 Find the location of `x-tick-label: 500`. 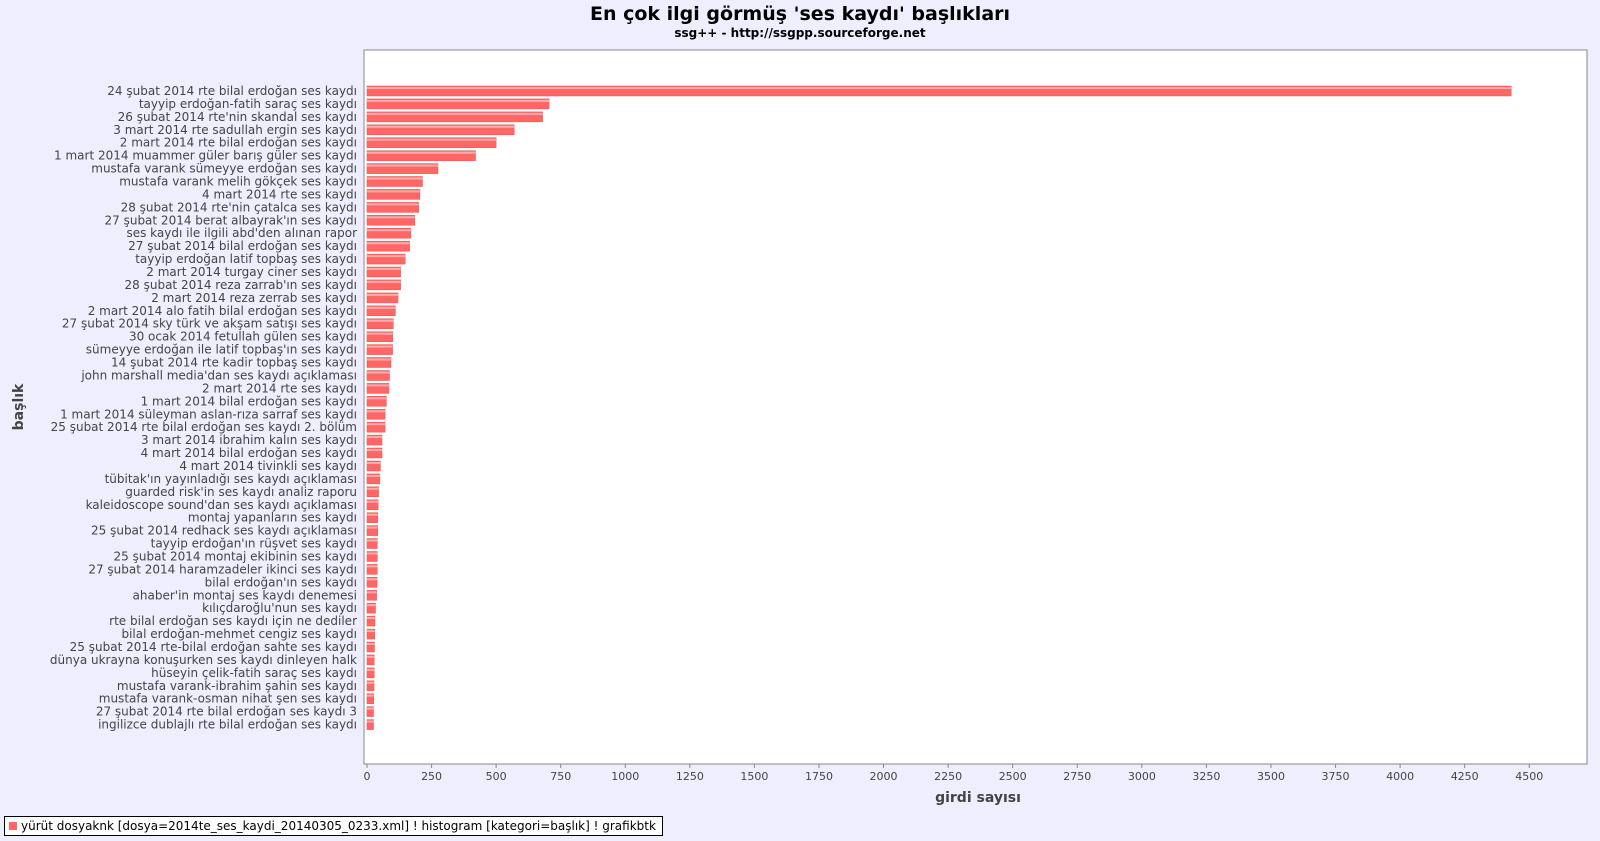

x-tick-label: 500 is located at coordinates (496, 776).